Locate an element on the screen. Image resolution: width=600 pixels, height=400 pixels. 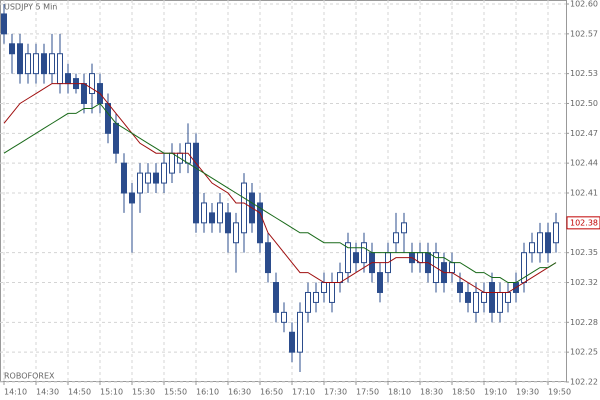
y-tick-label: 102.60 is located at coordinates (584, 4).